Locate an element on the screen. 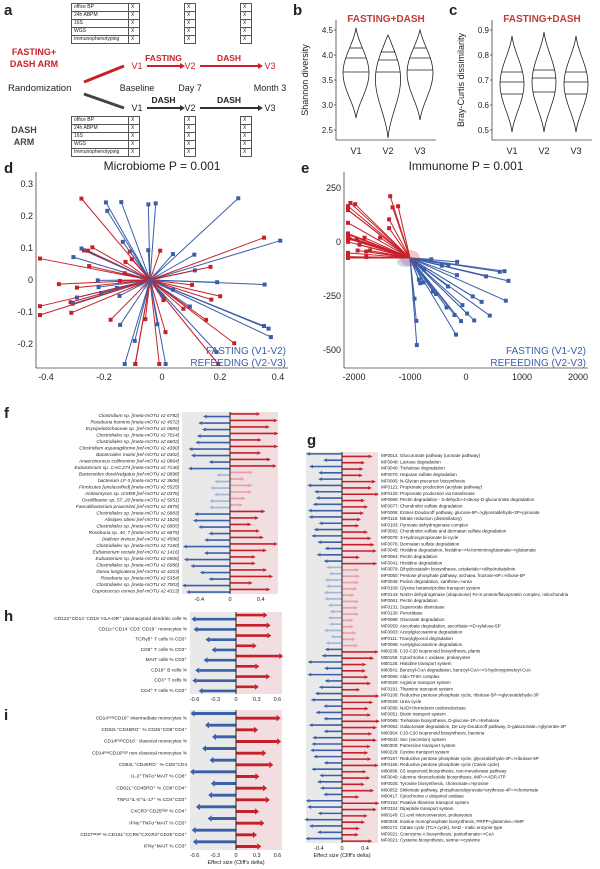 This screenshot has width=600, height=869. x-tick-label: V2 is located at coordinates (543, 151).